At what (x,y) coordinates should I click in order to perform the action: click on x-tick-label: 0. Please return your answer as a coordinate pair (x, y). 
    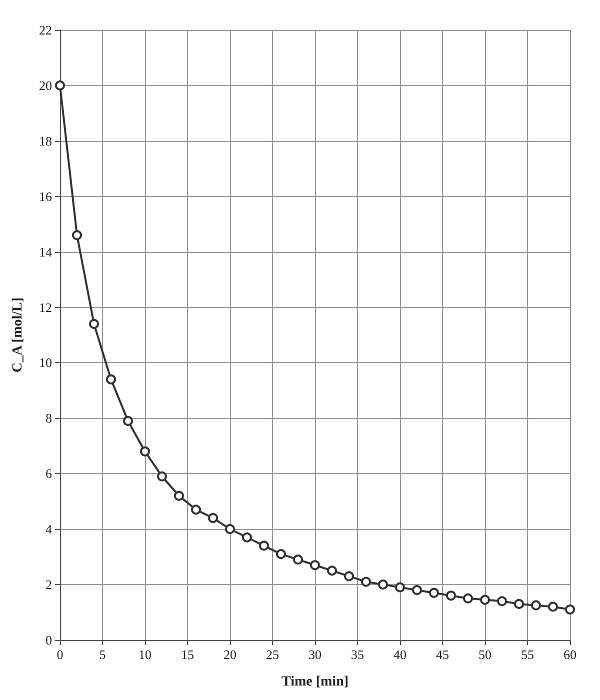
    Looking at the image, I should click on (60, 654).